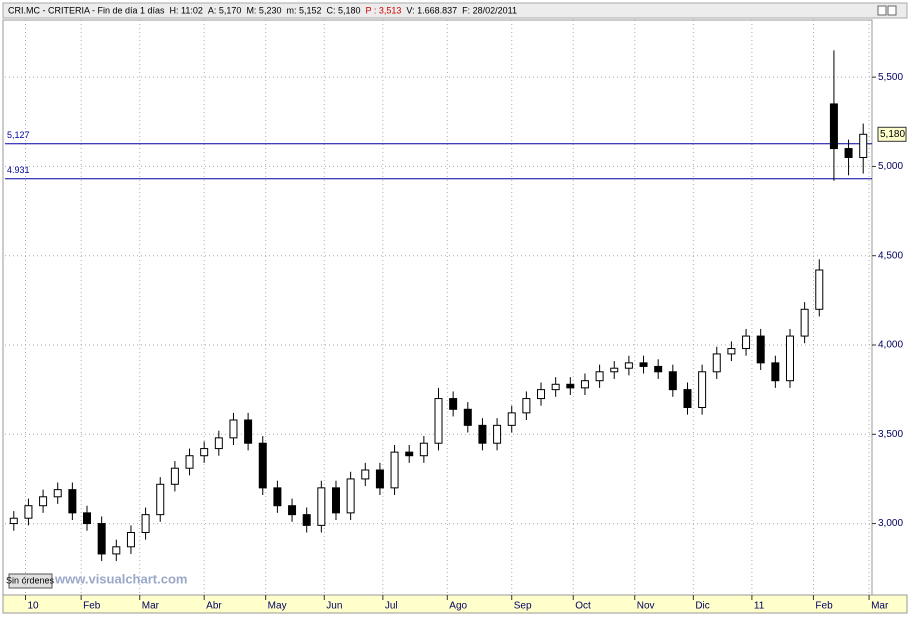 The image size is (917, 637). What do you see at coordinates (214, 606) in the screenshot?
I see `x-tick-label: Abr` at bounding box center [214, 606].